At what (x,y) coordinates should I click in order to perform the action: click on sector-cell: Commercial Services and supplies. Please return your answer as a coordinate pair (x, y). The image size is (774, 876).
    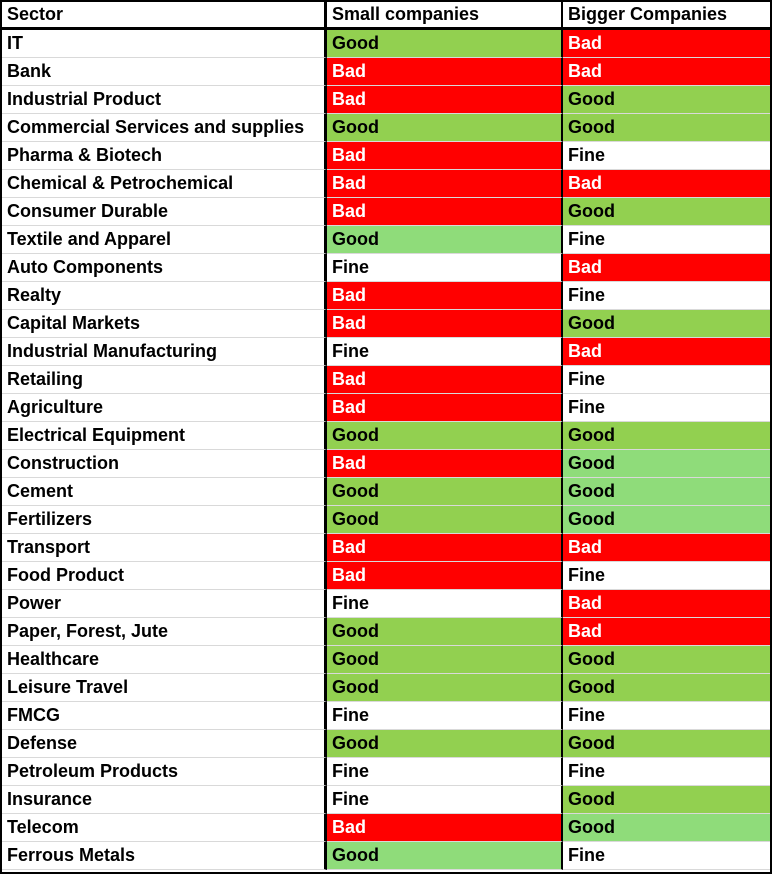
    Looking at the image, I should click on (164, 128).